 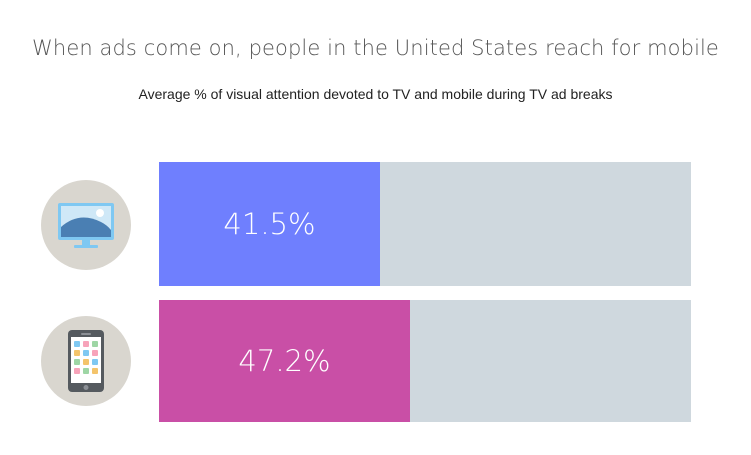 I want to click on tv-icon, so click(x=86, y=225).